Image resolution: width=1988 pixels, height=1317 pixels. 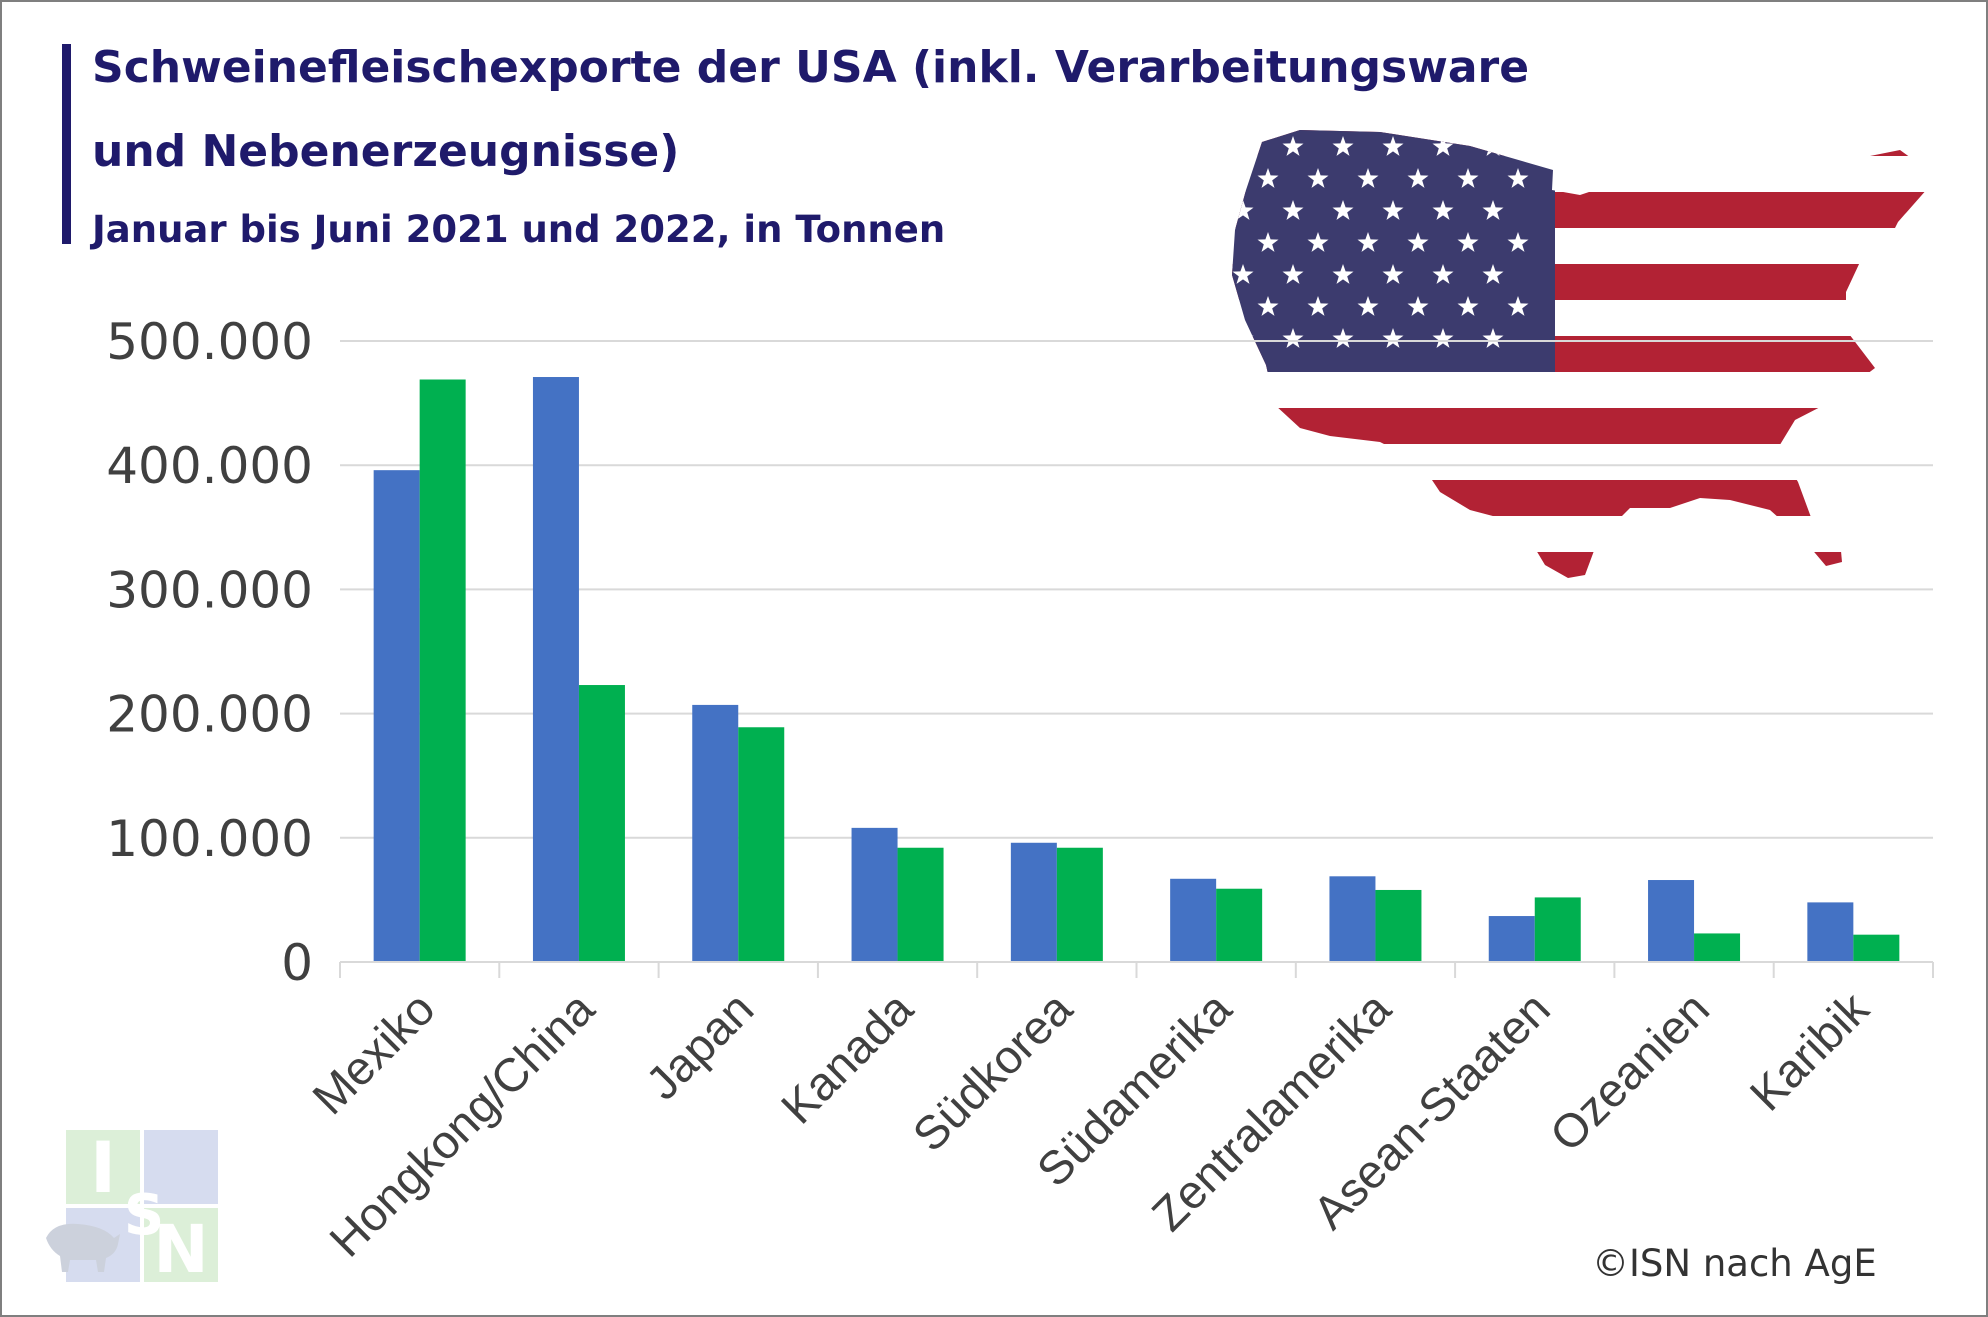 What do you see at coordinates (144, 1215) in the screenshot?
I see `svg-text: S` at bounding box center [144, 1215].